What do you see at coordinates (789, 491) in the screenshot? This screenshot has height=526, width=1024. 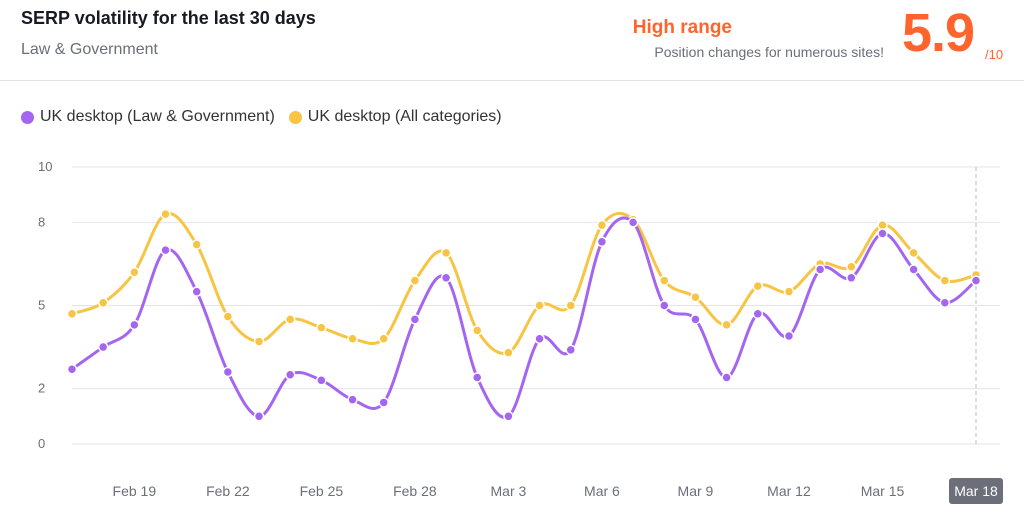 I see `x-tick-label: Mar 12` at bounding box center [789, 491].